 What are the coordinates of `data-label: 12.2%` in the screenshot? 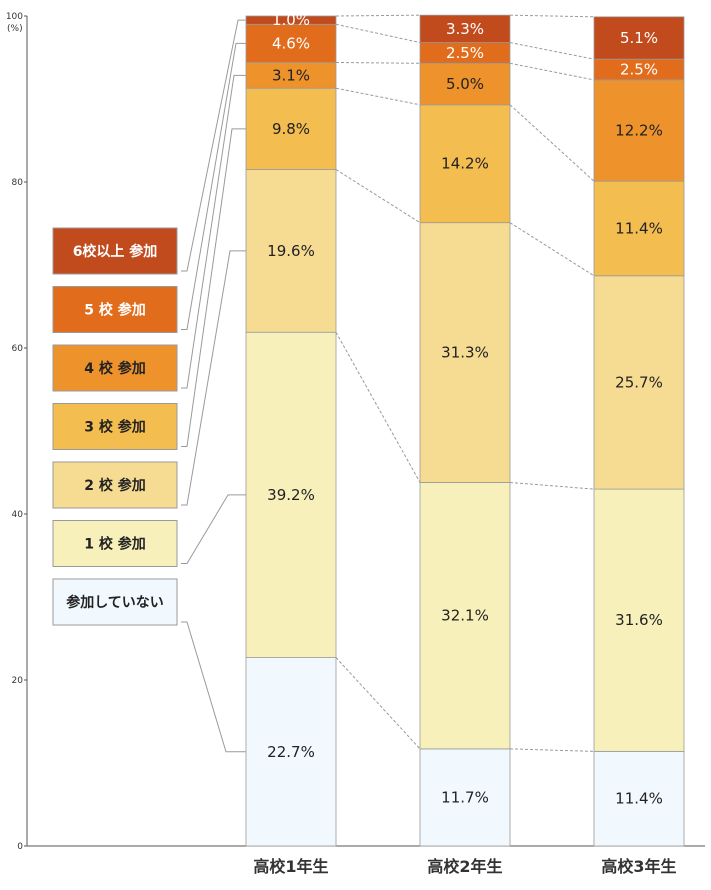 It's located at (639, 131).